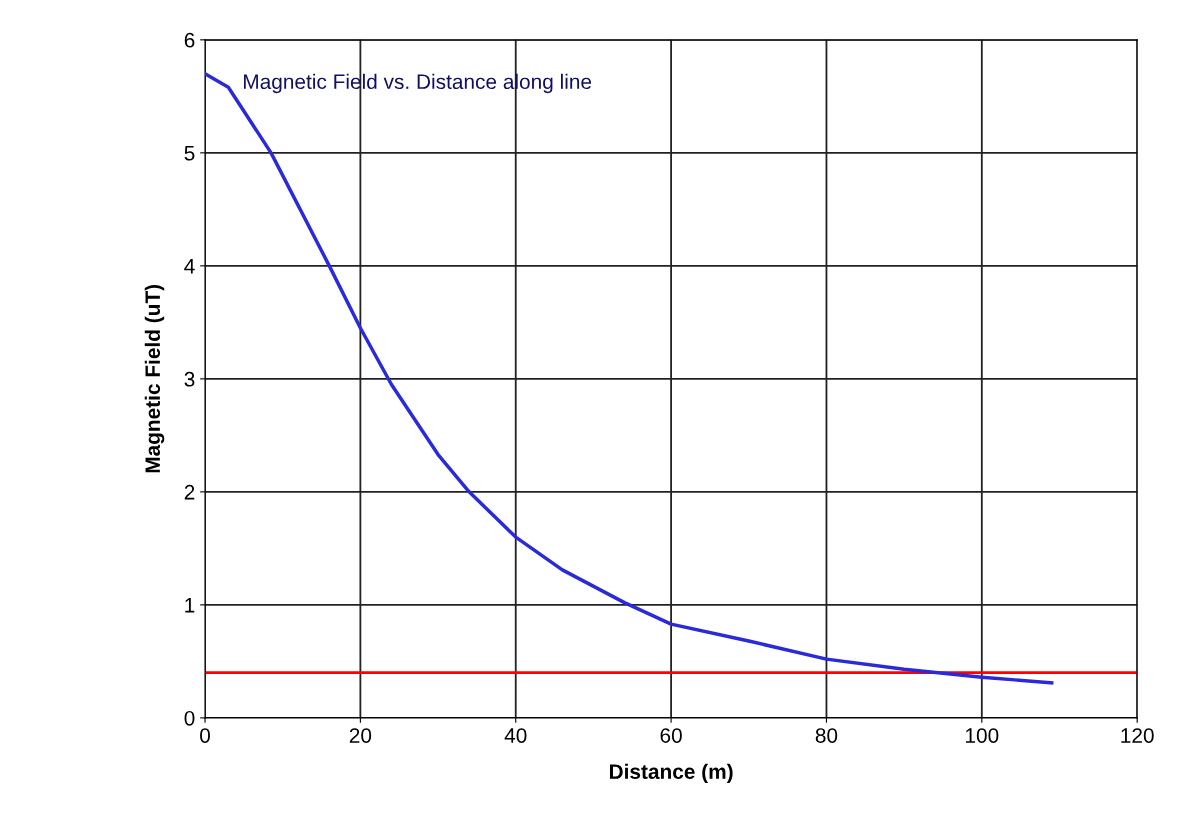 This screenshot has height=813, width=1192. Describe the element at coordinates (360, 735) in the screenshot. I see `x-tick-label: 20` at that location.